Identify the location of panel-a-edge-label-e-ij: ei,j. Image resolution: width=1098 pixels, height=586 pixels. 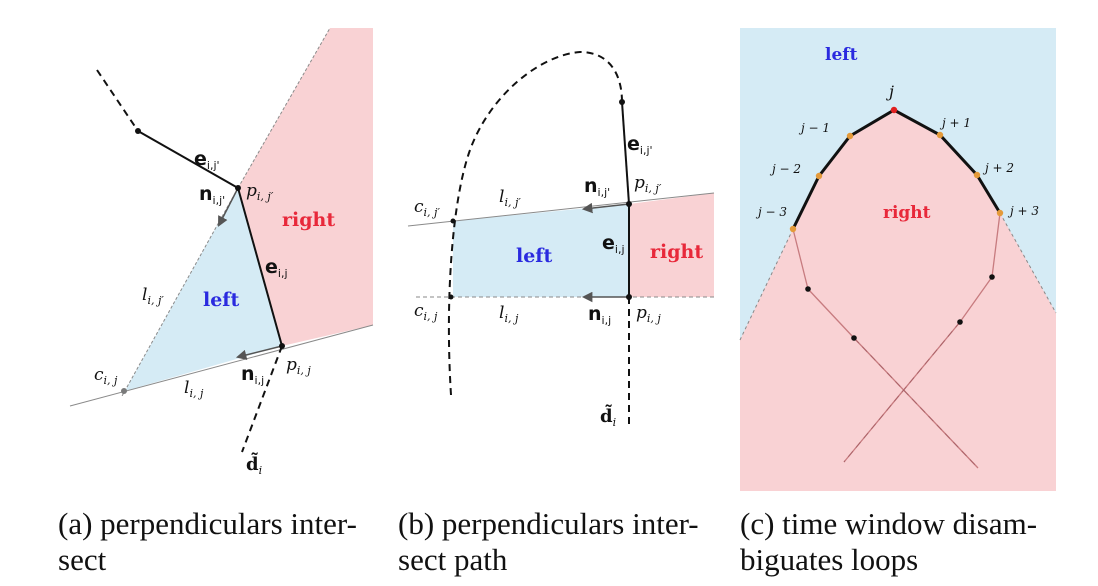
(276, 268).